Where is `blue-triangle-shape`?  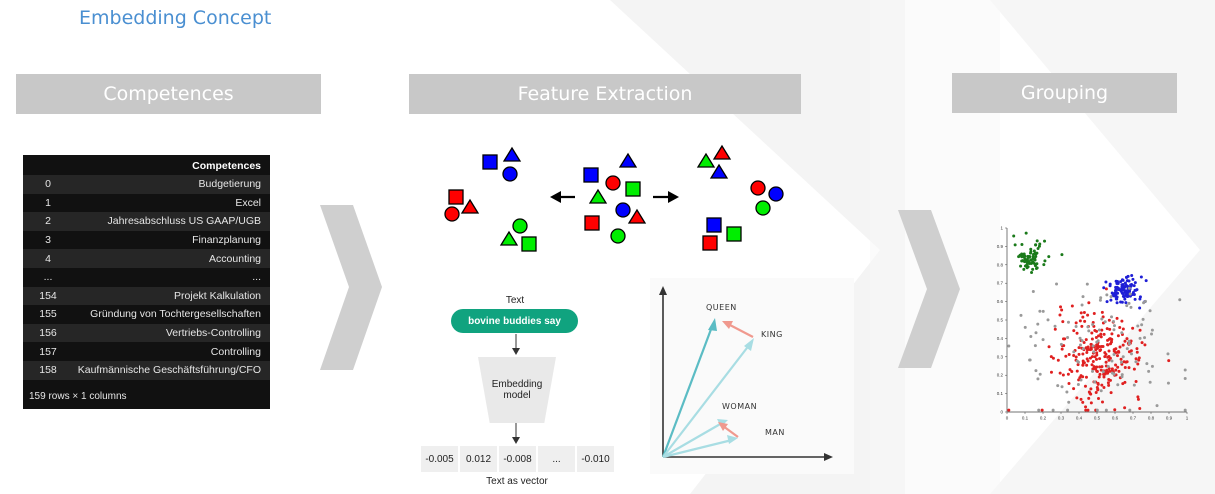
blue-triangle-shape is located at coordinates (512, 154).